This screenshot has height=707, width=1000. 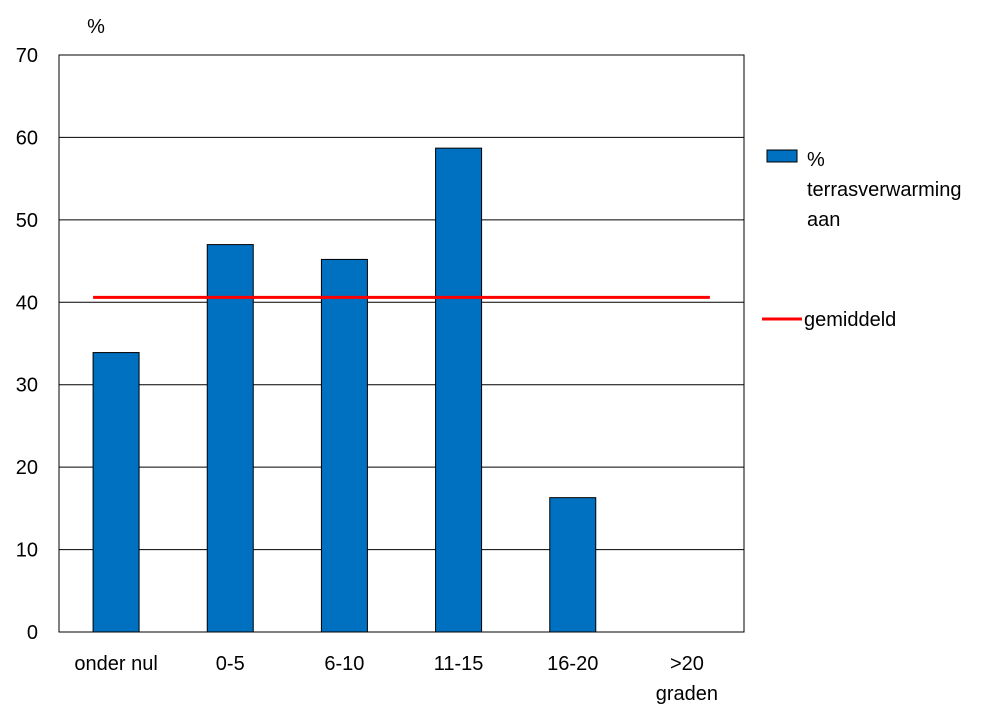 I want to click on legend-bar-swatch, so click(x=782, y=156).